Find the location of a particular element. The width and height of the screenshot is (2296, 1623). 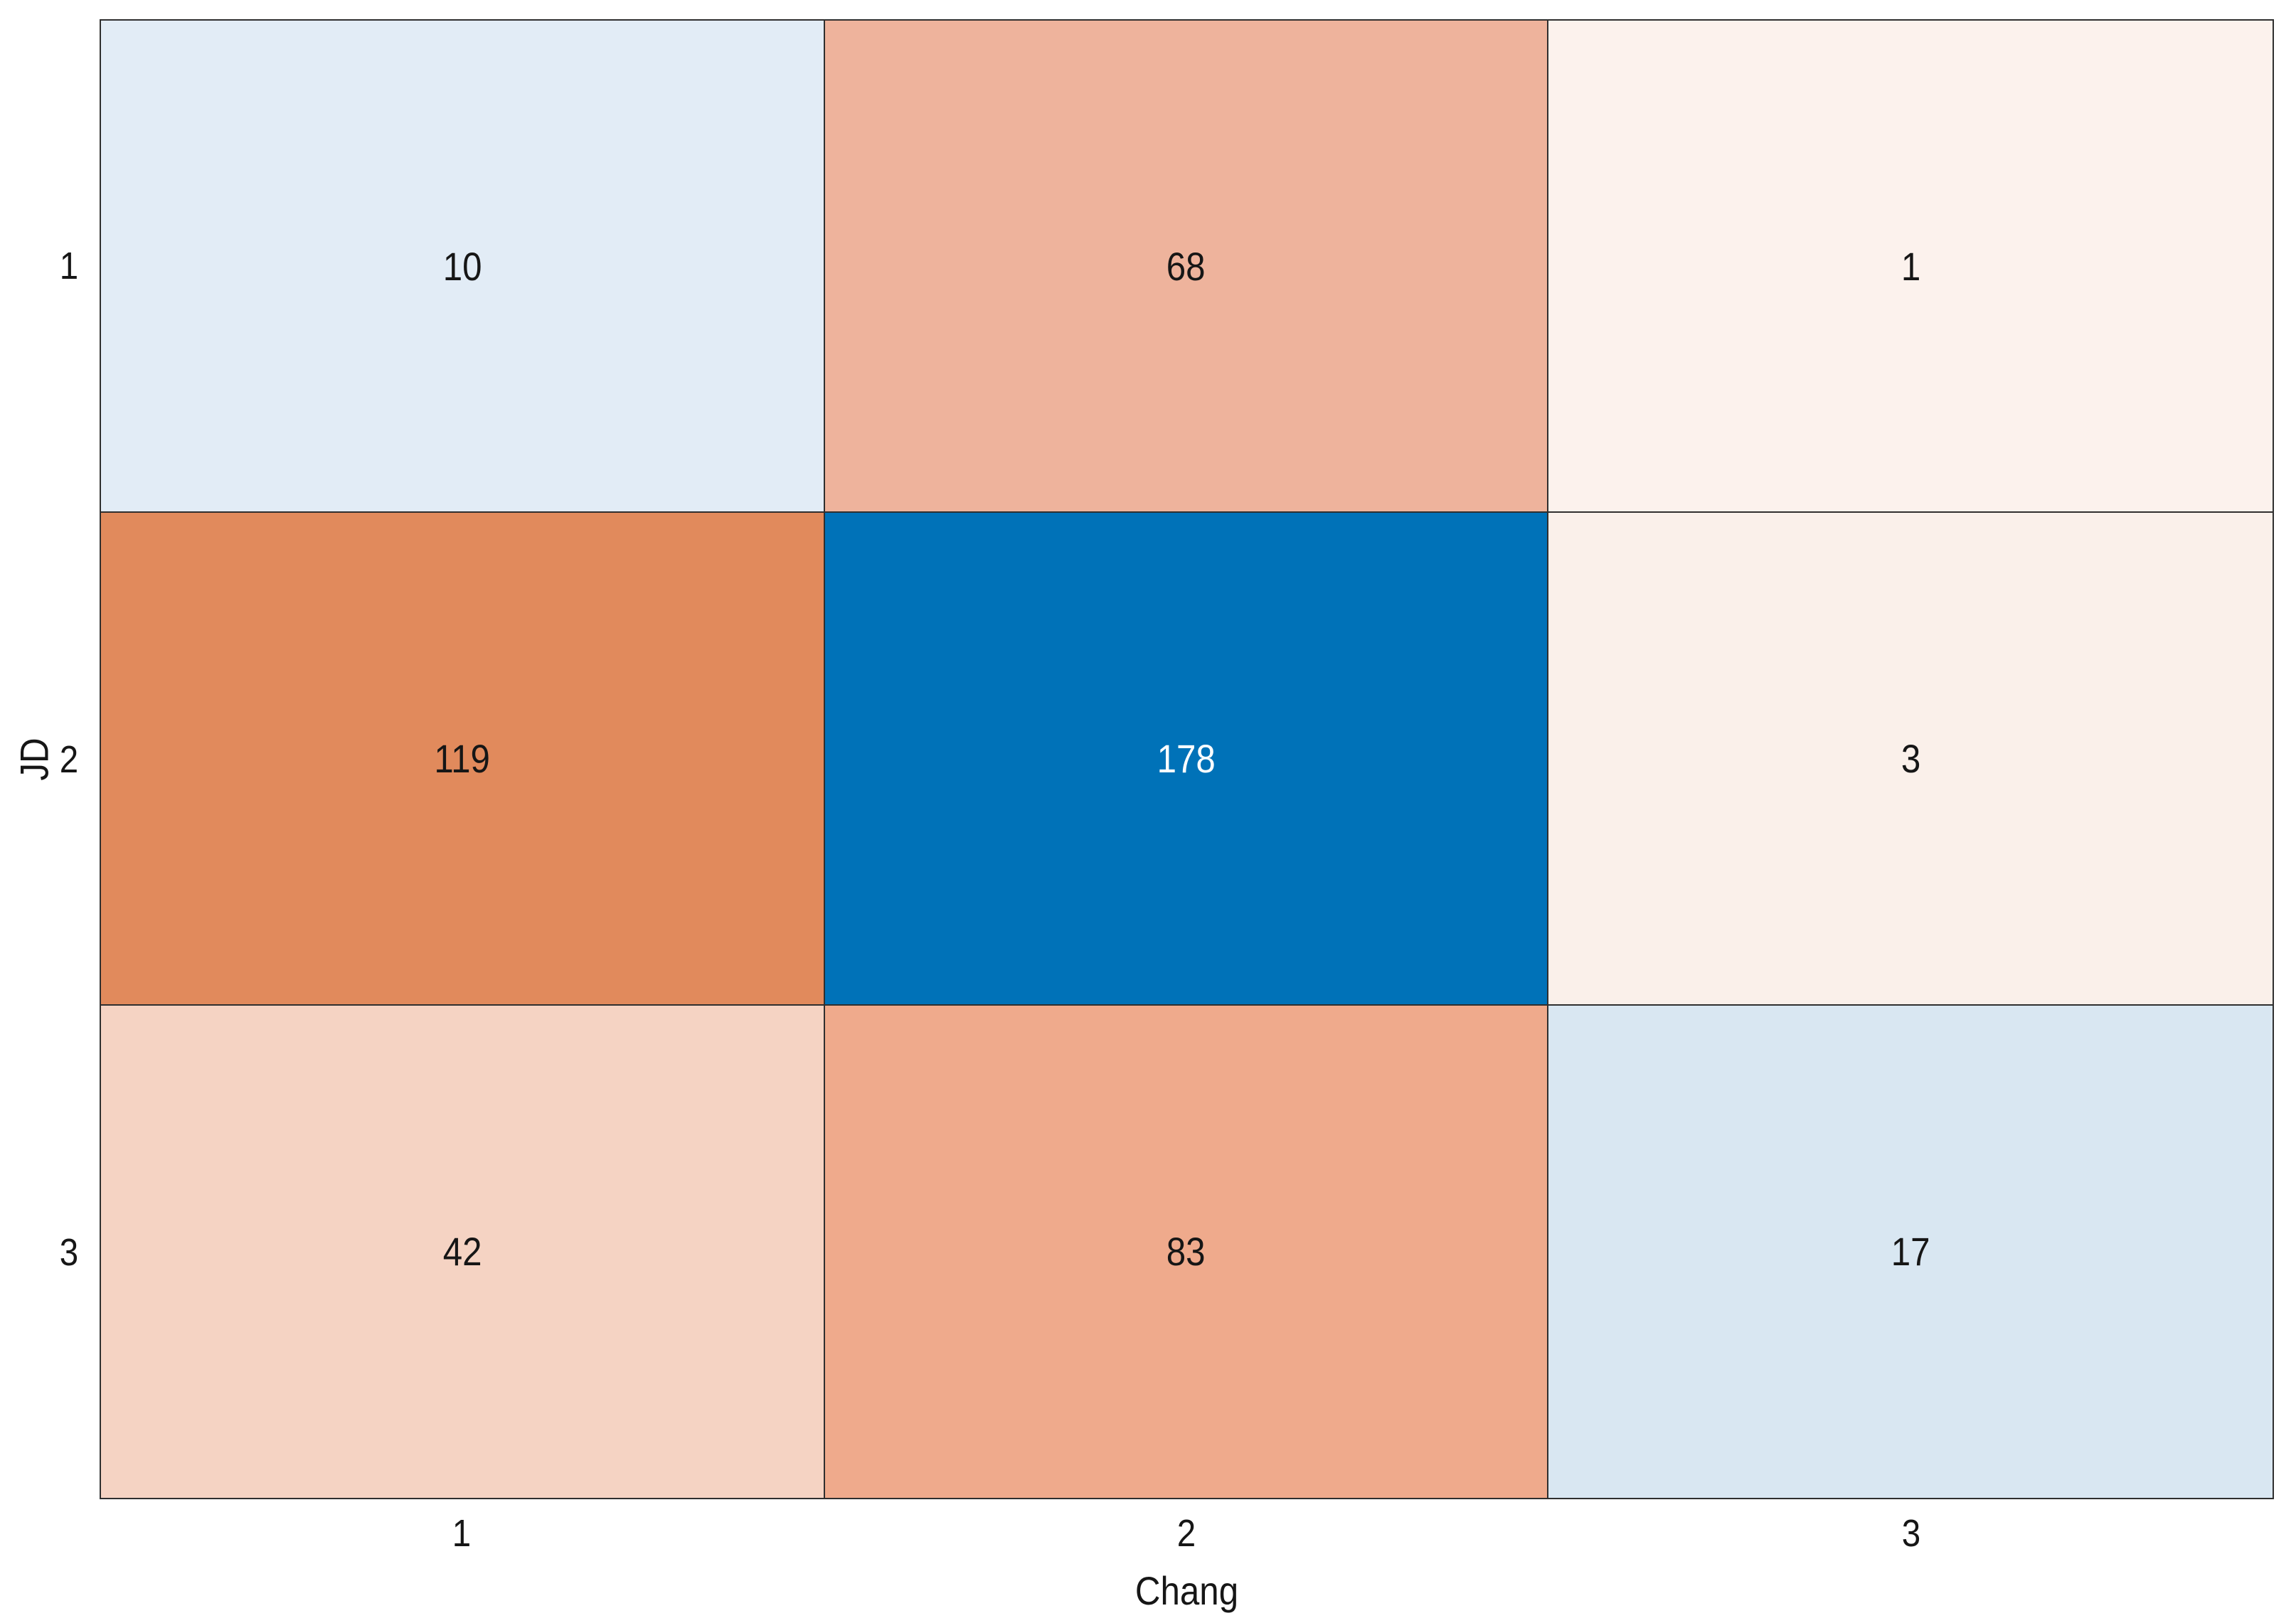

heatmap-cell-r1c3: 1 is located at coordinates (1910, 267).